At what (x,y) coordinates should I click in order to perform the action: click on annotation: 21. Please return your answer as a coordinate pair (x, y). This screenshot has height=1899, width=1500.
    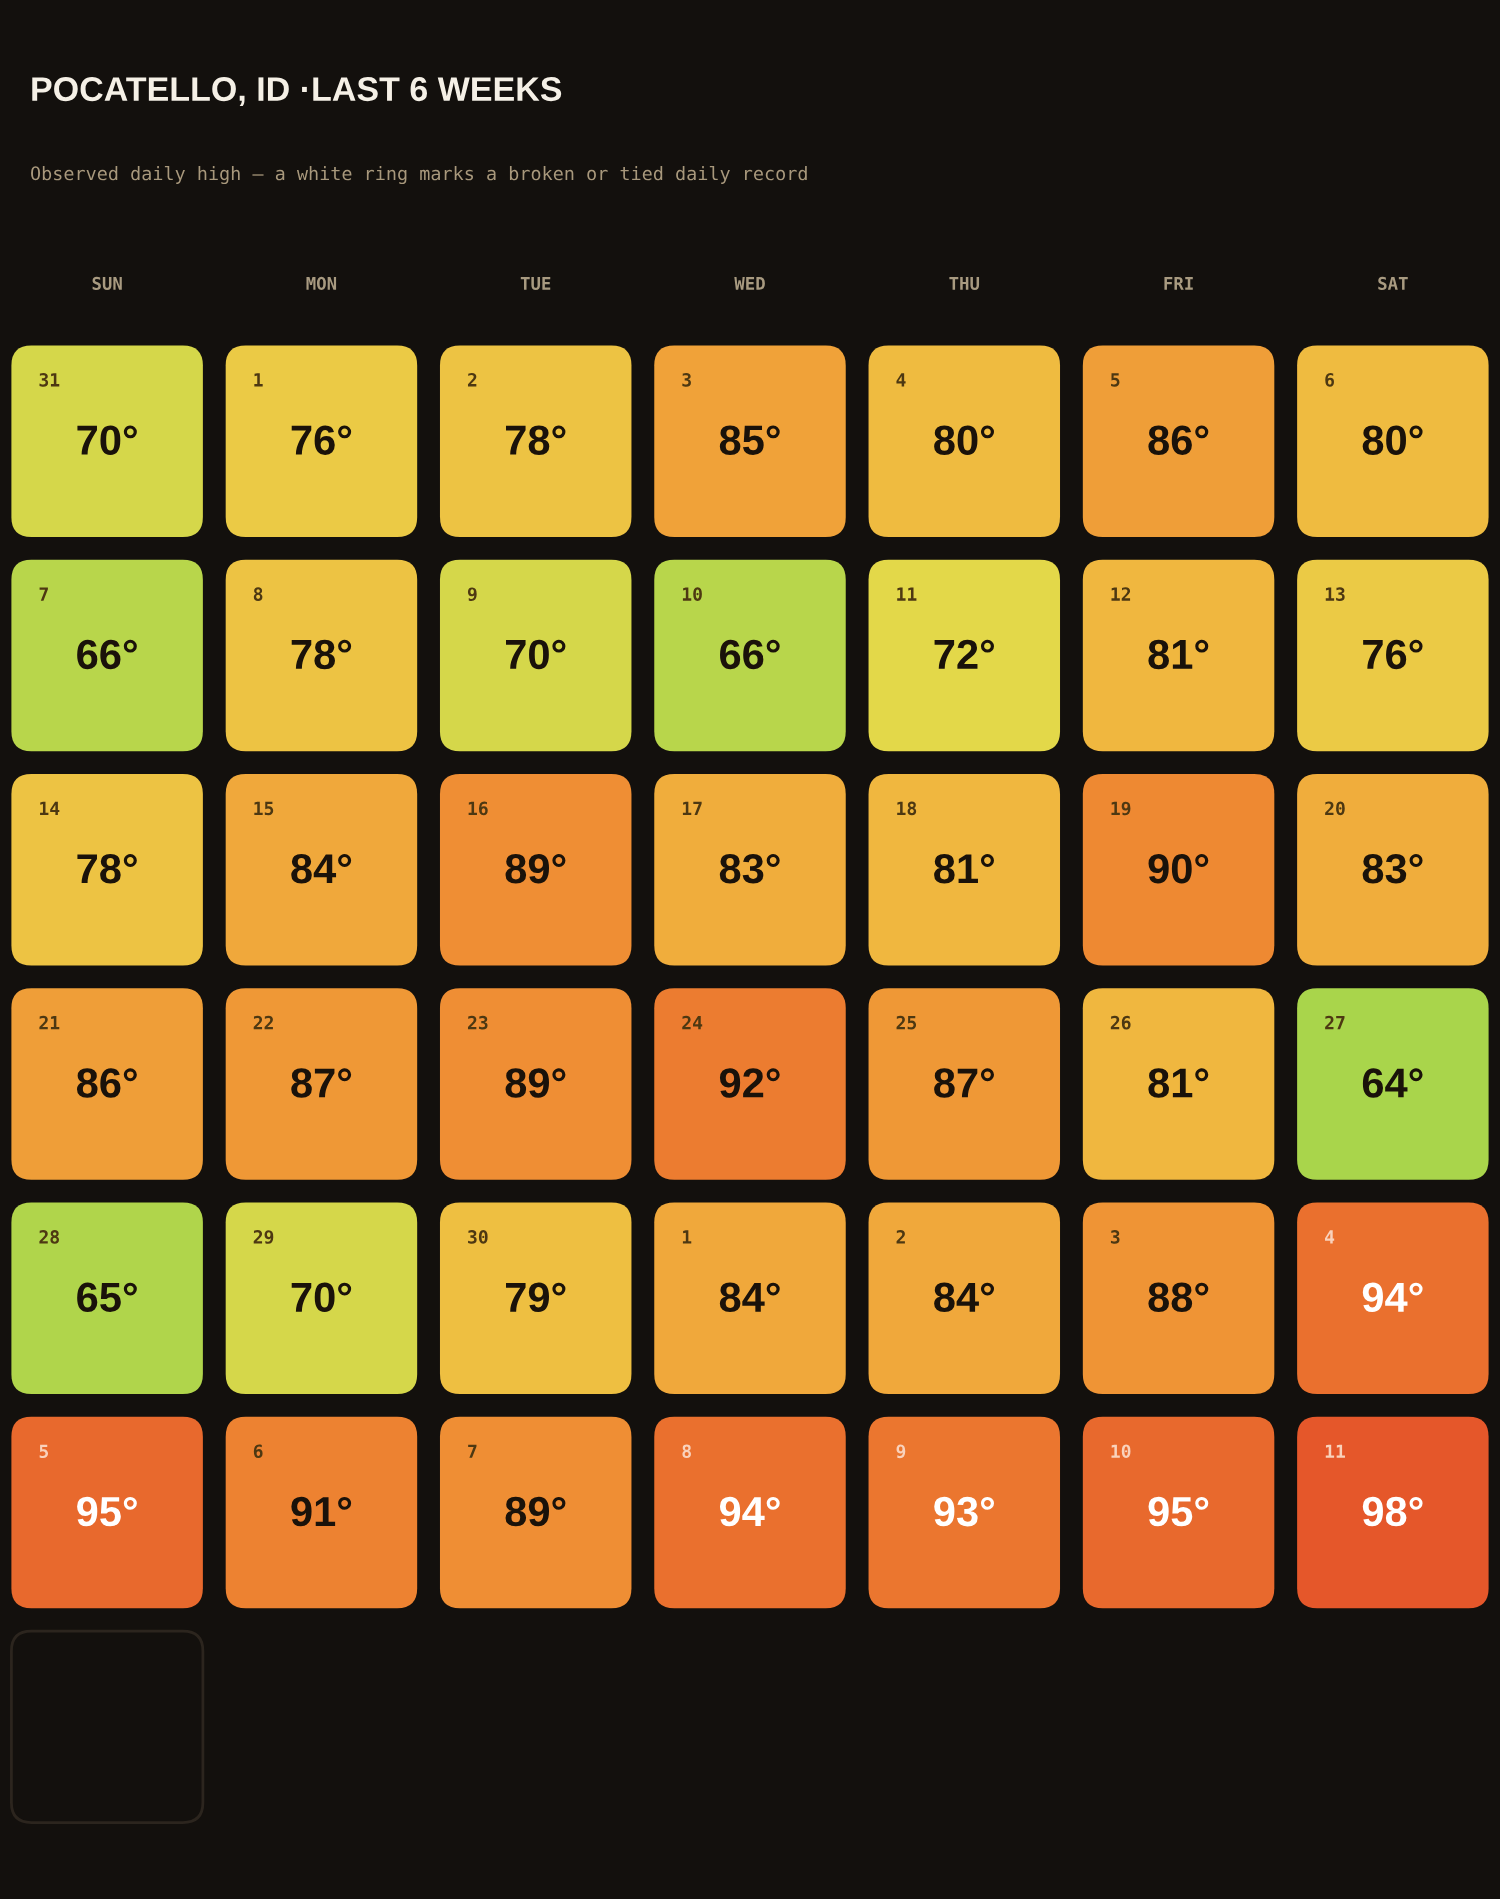
    Looking at the image, I should click on (49, 1022).